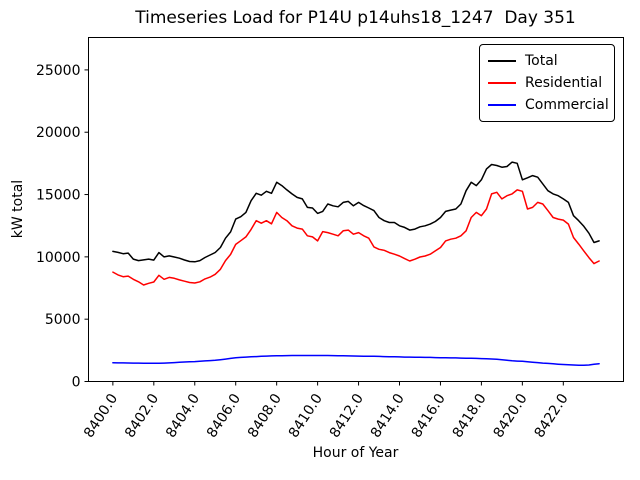 Image resolution: width=640 pixels, height=480 pixels. Describe the element at coordinates (502, 83) in the screenshot. I see `residential-line-swatch` at that location.